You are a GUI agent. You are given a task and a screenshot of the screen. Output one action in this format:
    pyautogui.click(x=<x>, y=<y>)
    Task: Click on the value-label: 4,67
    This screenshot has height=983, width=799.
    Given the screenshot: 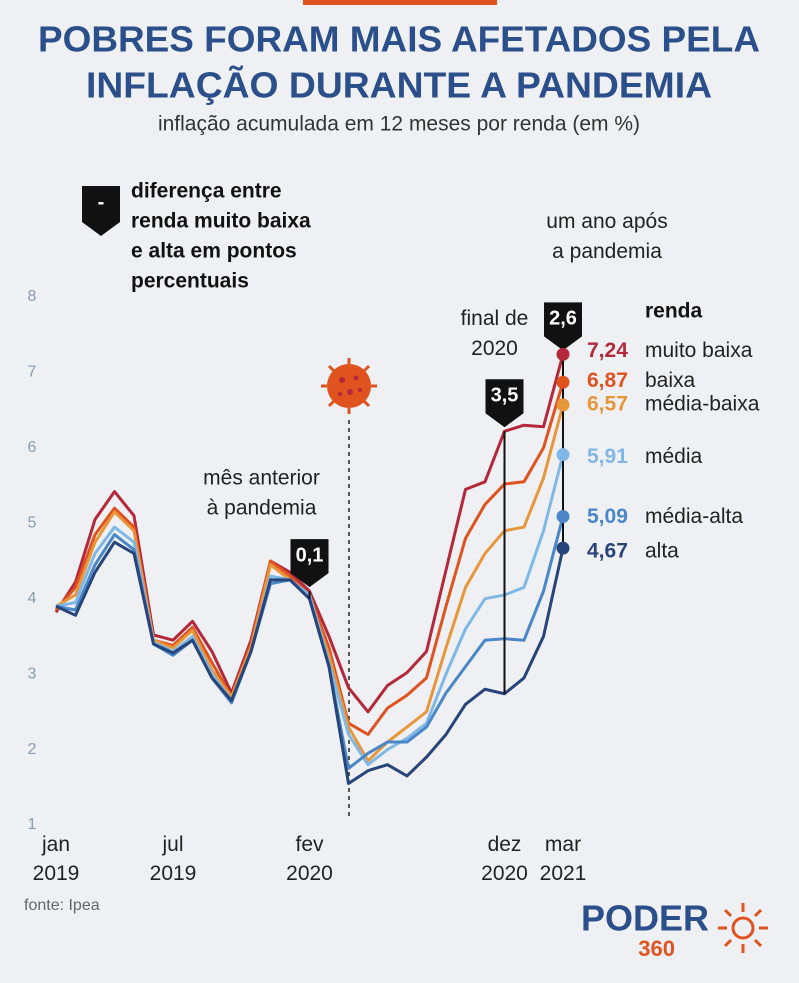 What is the action you would take?
    pyautogui.click(x=607, y=551)
    